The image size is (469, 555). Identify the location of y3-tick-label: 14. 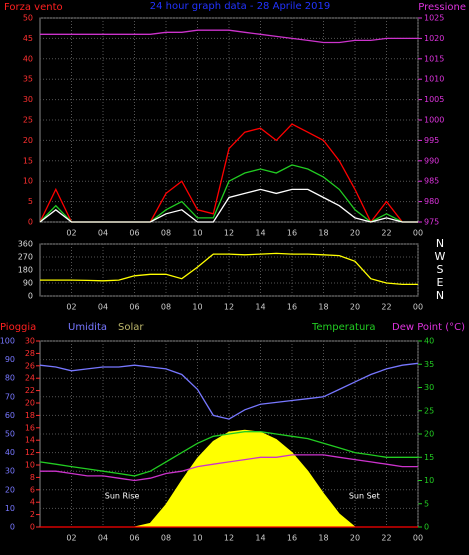
(30, 440).